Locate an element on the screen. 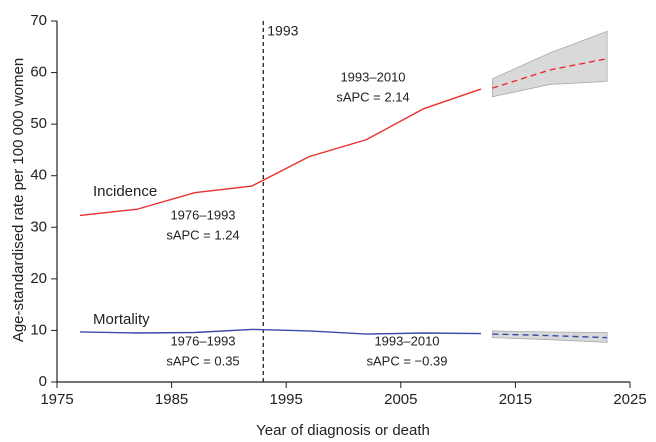  reference-label: 1993 is located at coordinates (282, 31).